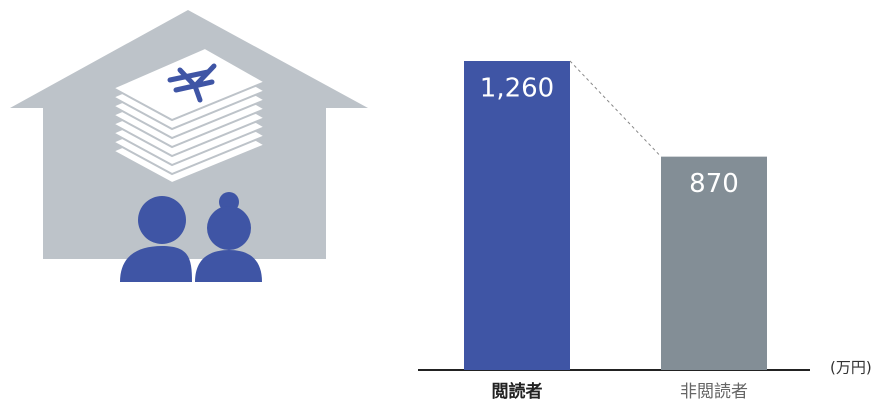  Describe the element at coordinates (714, 392) in the screenshot. I see `category-label: 非閲読者` at that location.